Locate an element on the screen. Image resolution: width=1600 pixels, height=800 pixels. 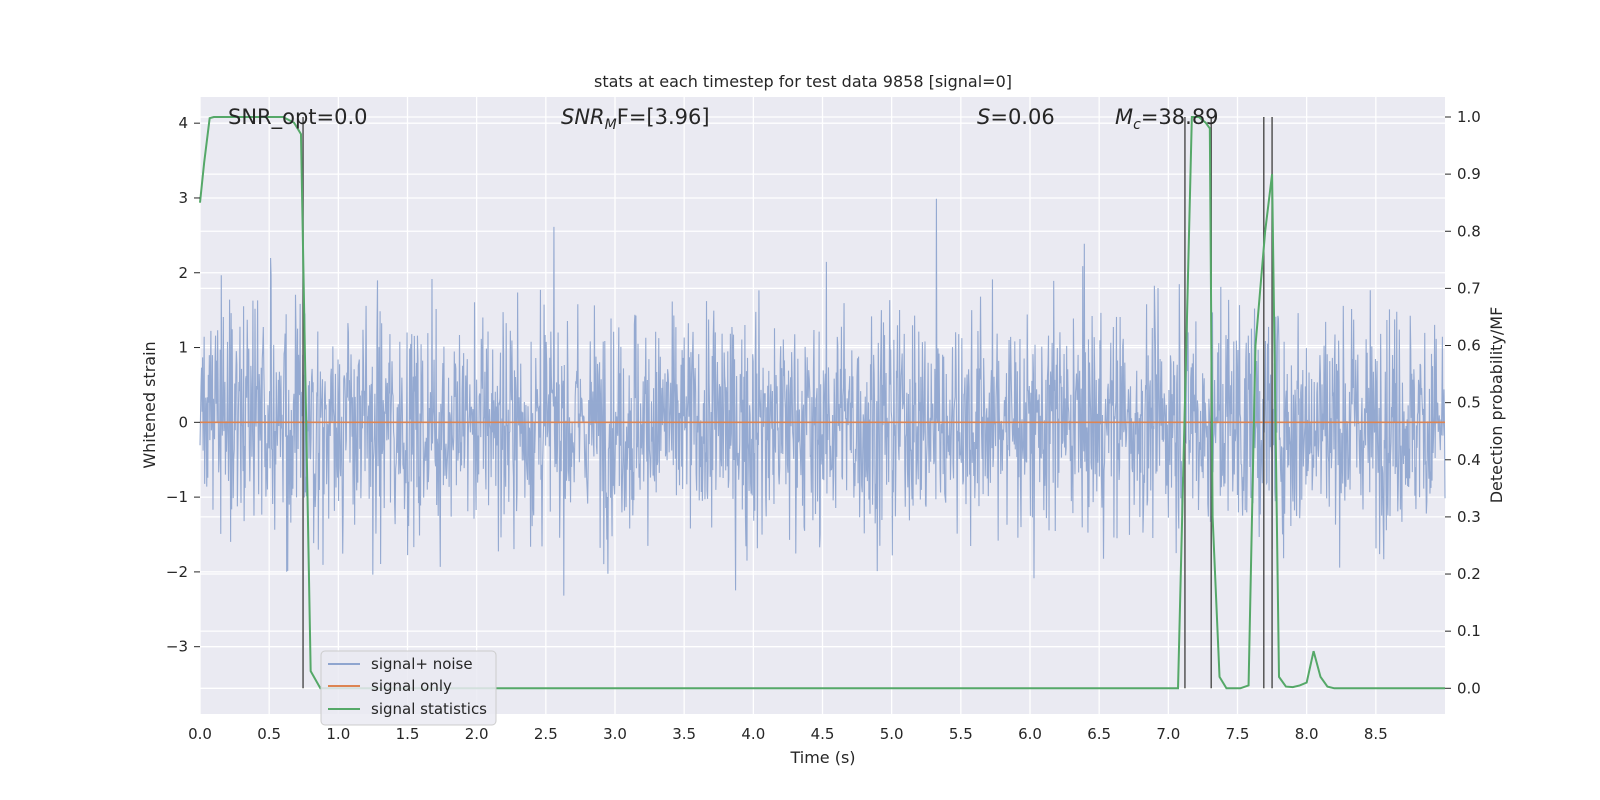
annotation-snr-mf: SNRMF=[3.96] is located at coordinates (635, 119).